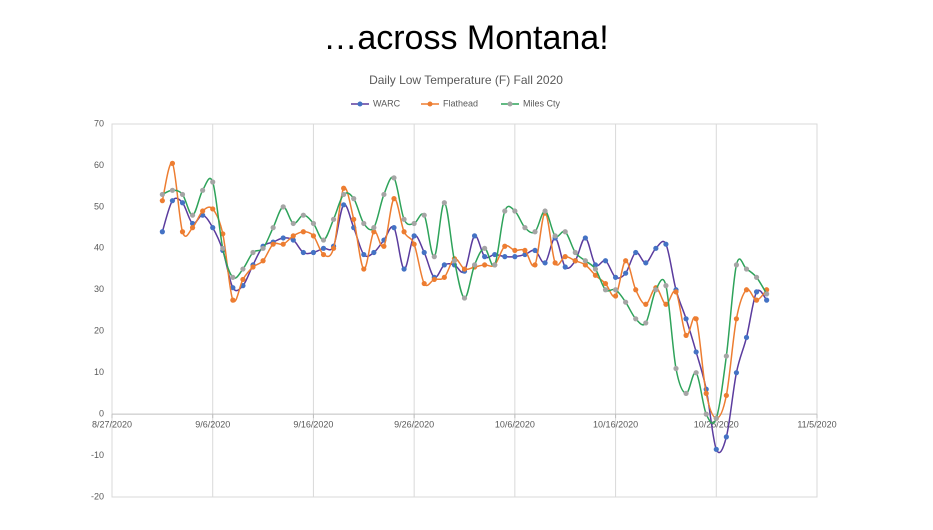 Image resolution: width=933 pixels, height=530 pixels. Describe the element at coordinates (465, 38) in the screenshot. I see `slide-title: …across Montana!` at that location.